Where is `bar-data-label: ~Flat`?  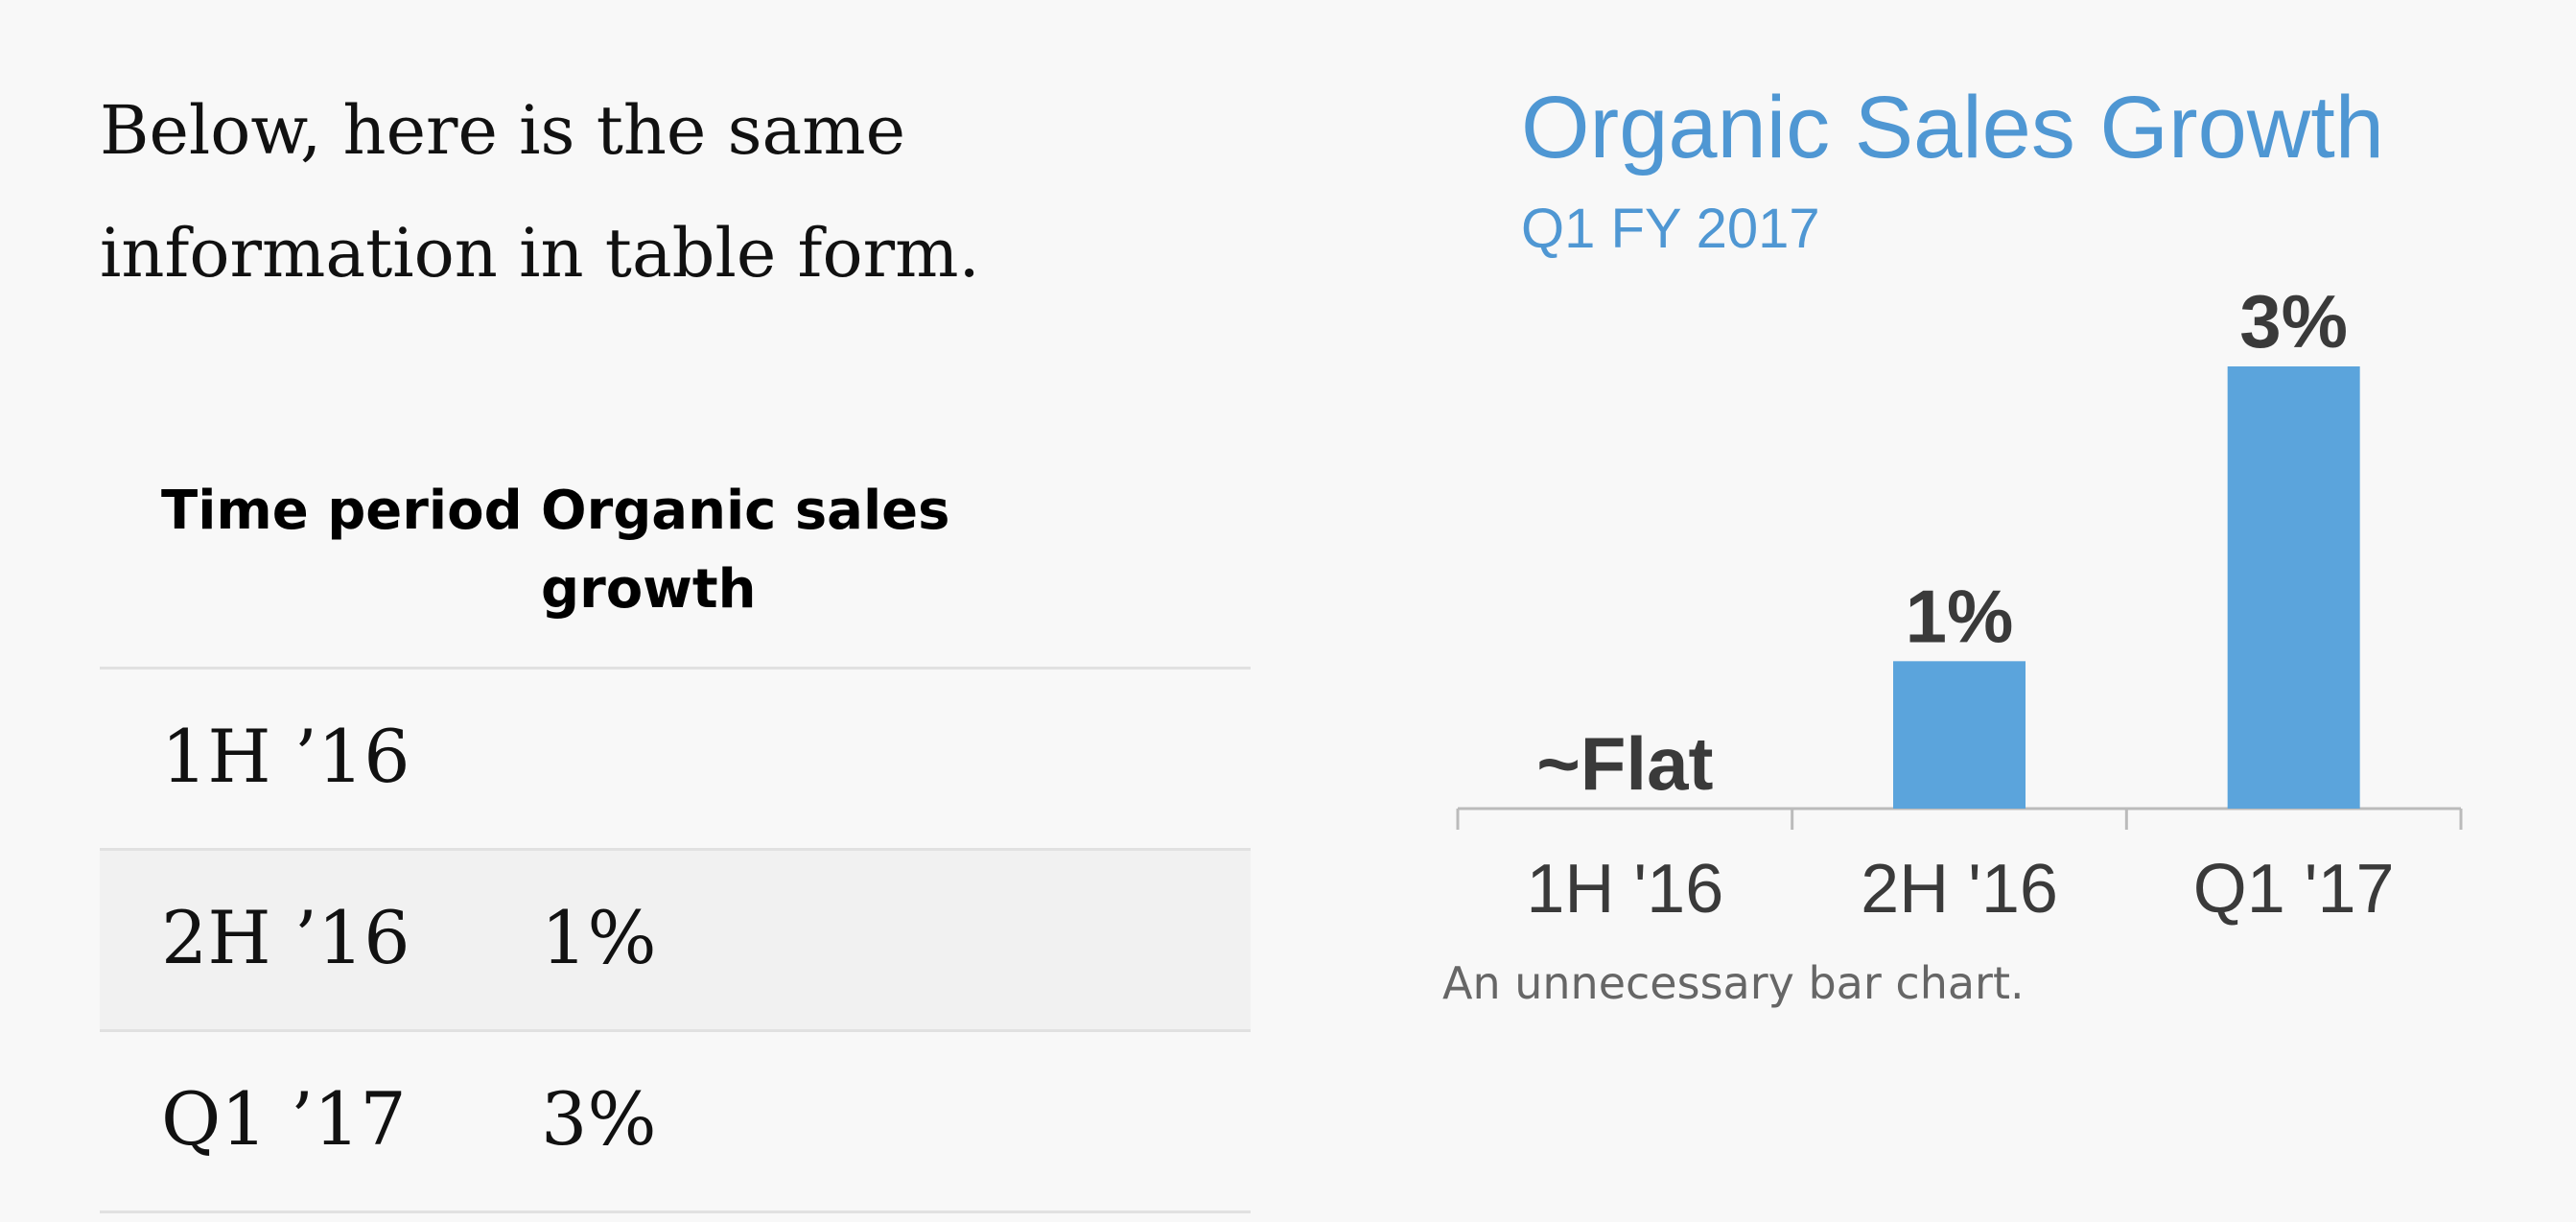 bar-data-label: ~Flat is located at coordinates (1624, 763).